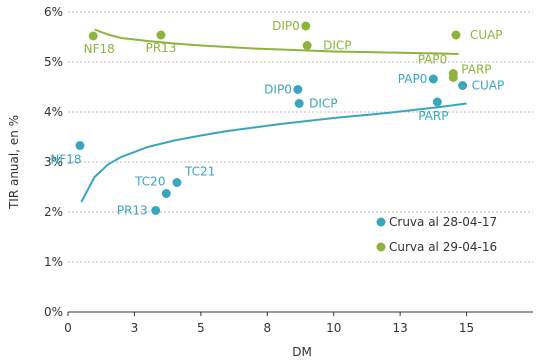 This screenshot has width=540, height=361. What do you see at coordinates (53, 162) in the screenshot?
I see `y-tick-label: 3%` at bounding box center [53, 162].